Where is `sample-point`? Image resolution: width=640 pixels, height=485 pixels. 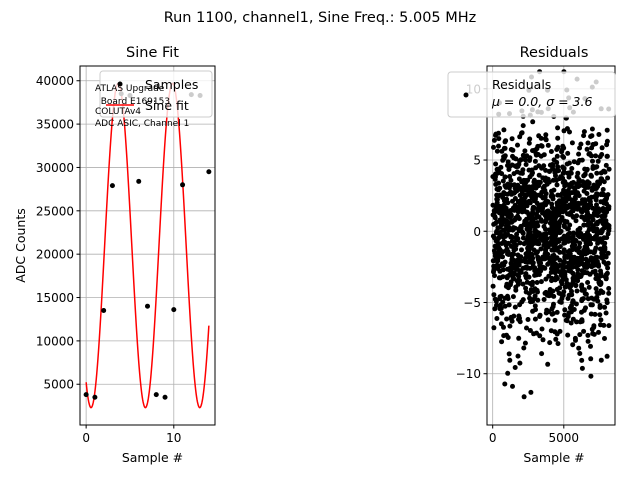
sample-point is located at coordinates (209, 172).